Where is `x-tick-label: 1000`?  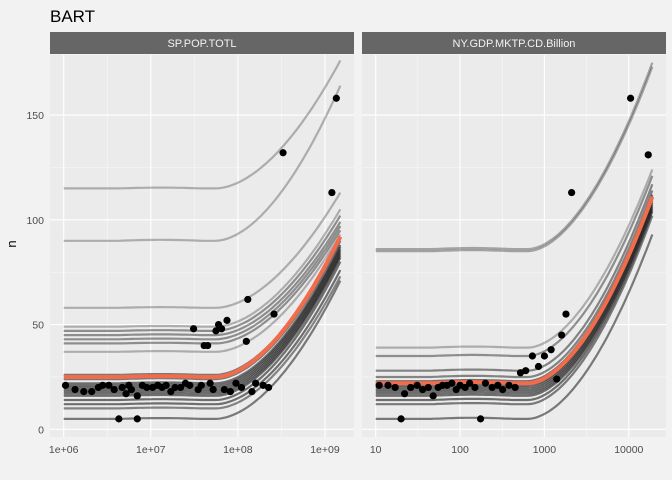 x-tick-label: 1000 is located at coordinates (545, 450).